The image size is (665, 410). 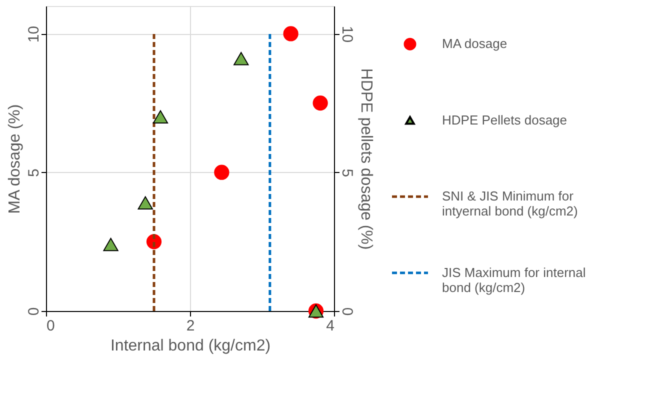 What do you see at coordinates (475, 44) in the screenshot?
I see `legend-label: MA dosage` at bounding box center [475, 44].